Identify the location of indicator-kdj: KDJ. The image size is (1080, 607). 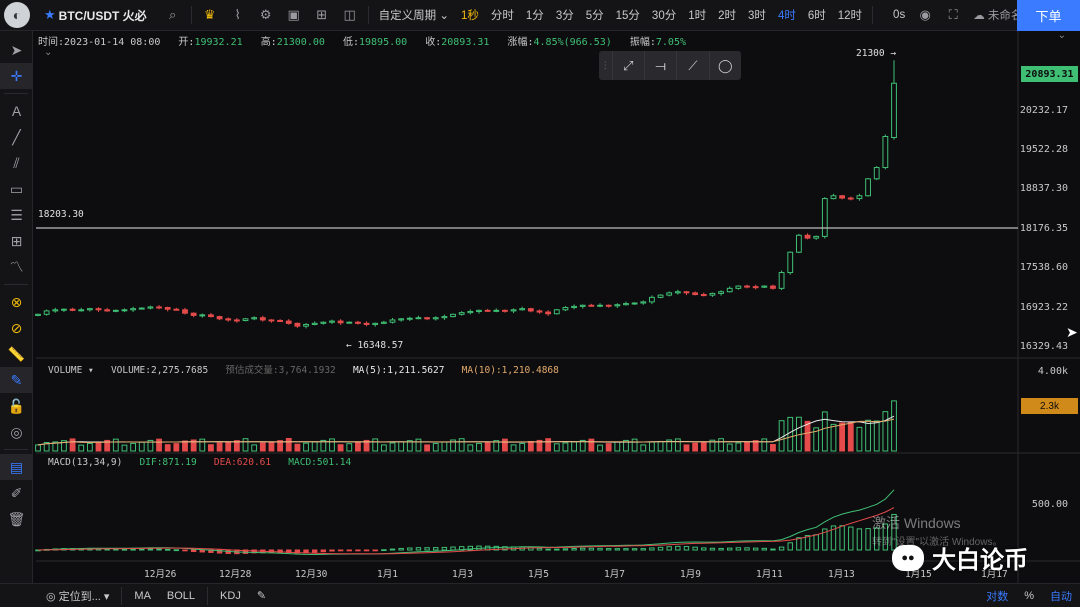
(230, 595).